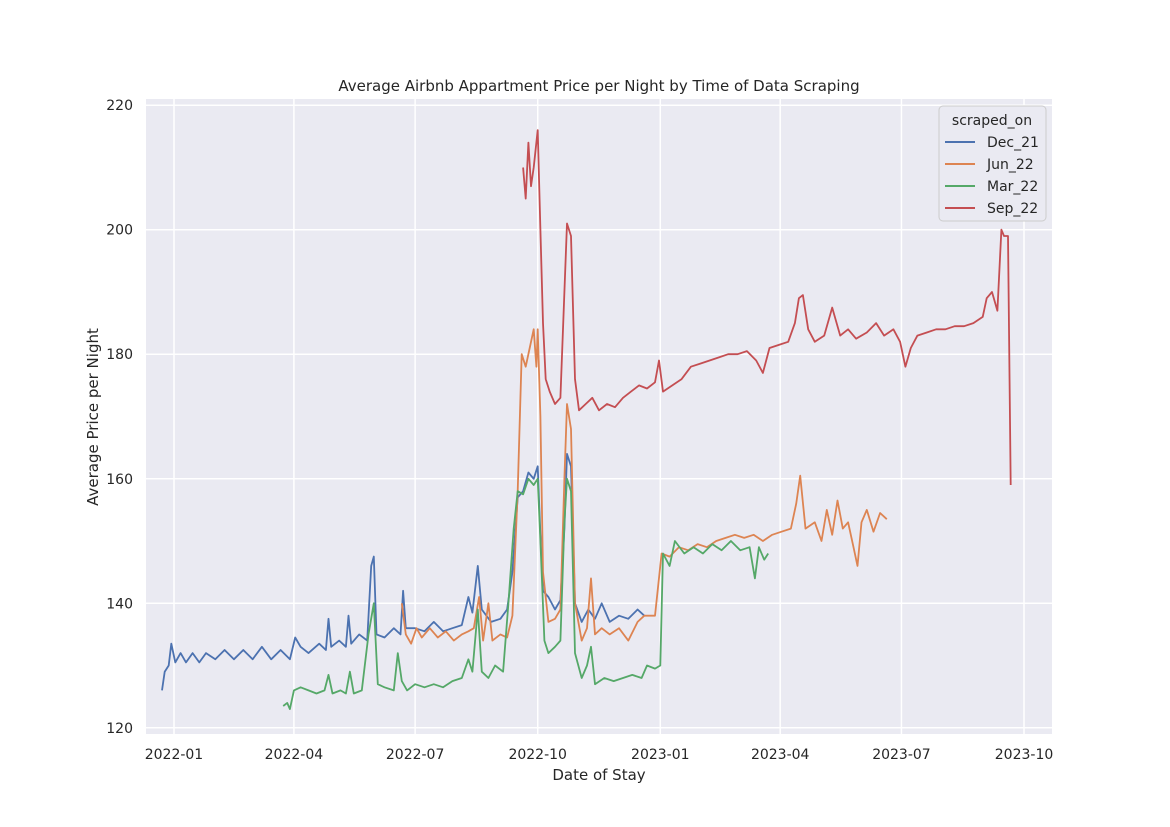 The height and width of the screenshot is (827, 1170). I want to click on legend-label: Sep_22, so click(1012, 209).